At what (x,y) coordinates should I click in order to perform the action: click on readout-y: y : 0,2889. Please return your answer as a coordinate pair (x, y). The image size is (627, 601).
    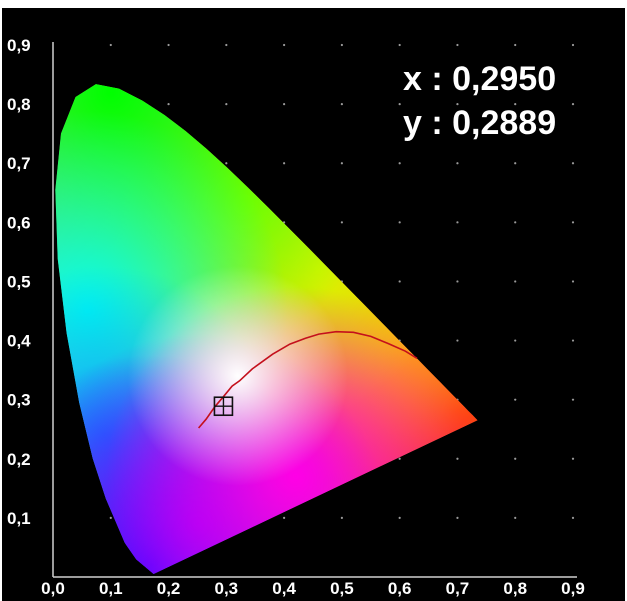
    Looking at the image, I should click on (479, 123).